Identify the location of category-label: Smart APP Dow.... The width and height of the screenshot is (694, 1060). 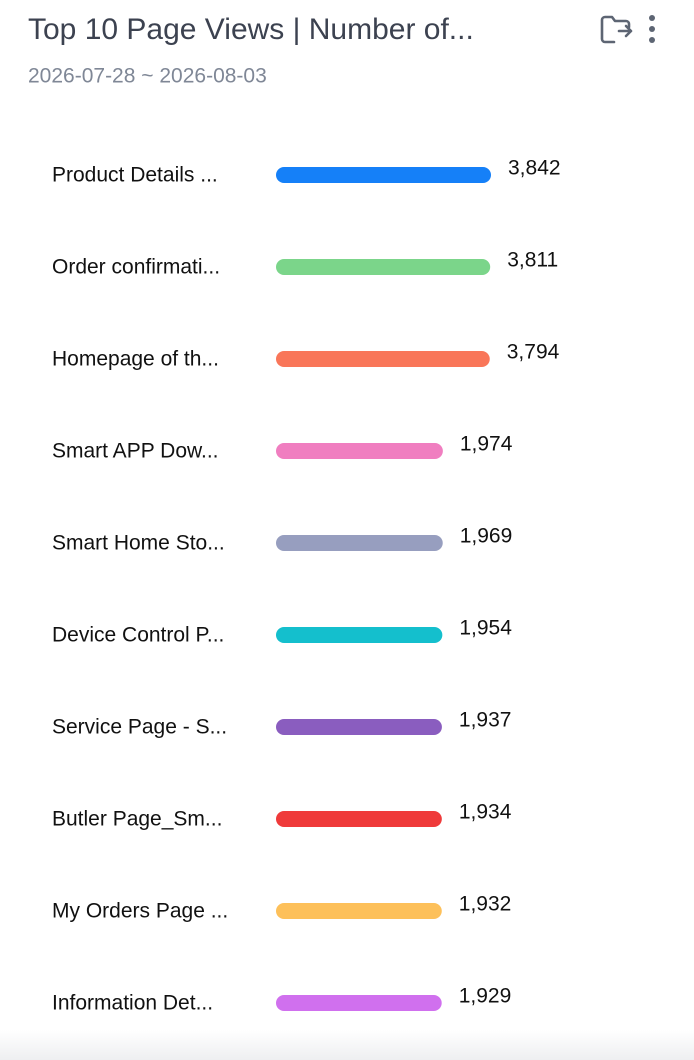
(135, 451).